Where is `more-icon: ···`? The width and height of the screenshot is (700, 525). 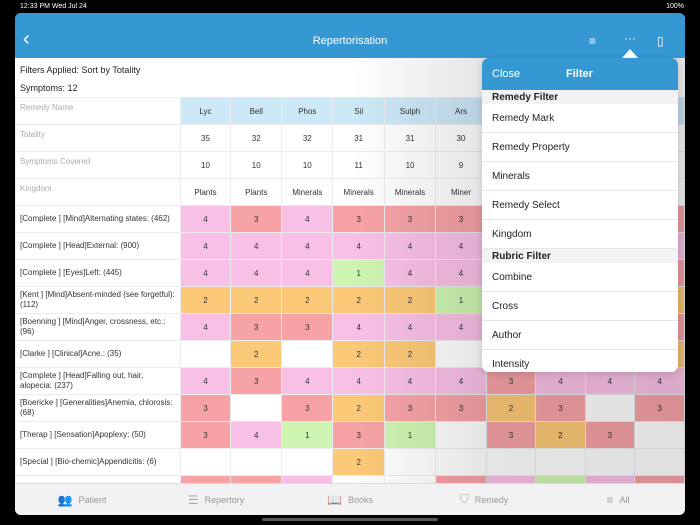 more-icon: ··· is located at coordinates (630, 38).